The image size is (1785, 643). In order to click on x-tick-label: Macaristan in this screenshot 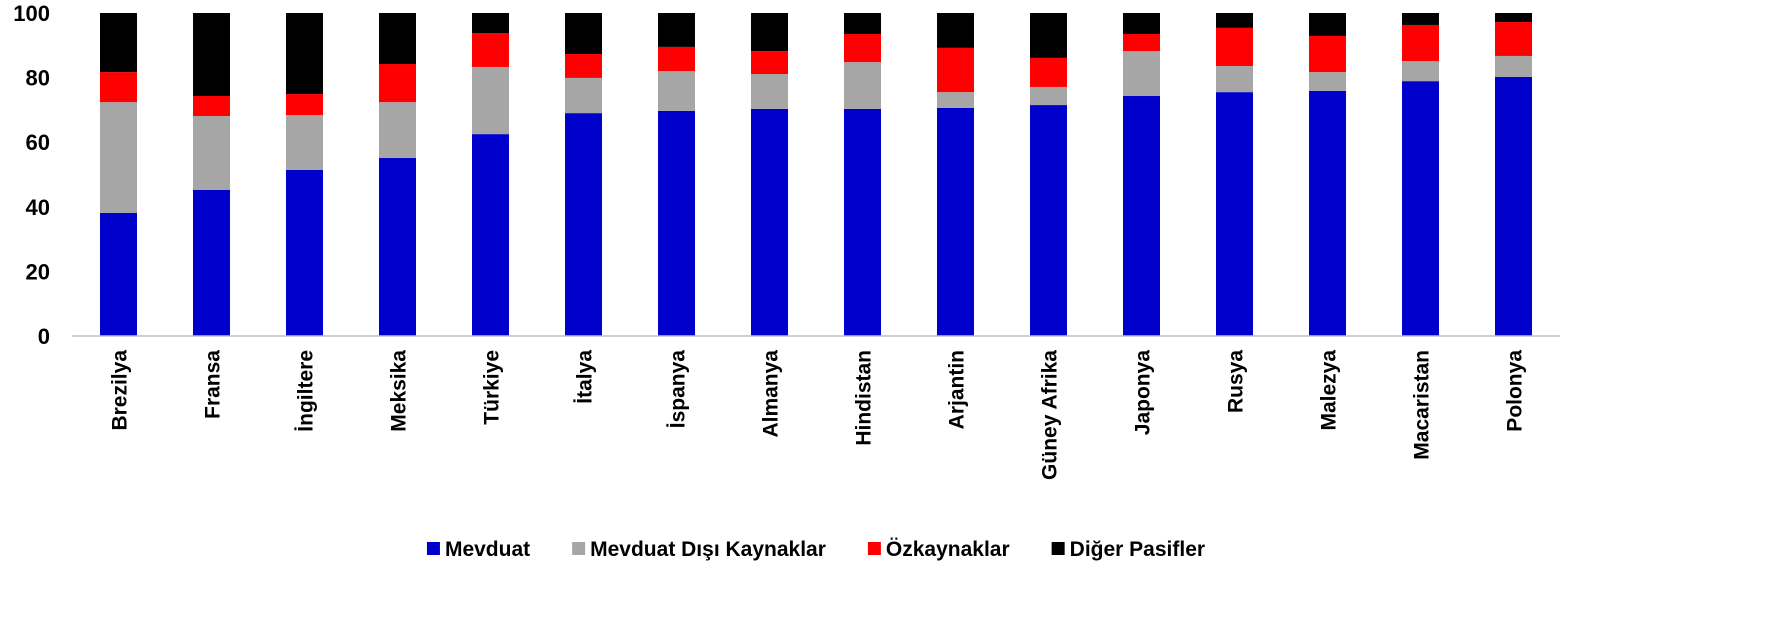, I will do `click(1422, 405)`.